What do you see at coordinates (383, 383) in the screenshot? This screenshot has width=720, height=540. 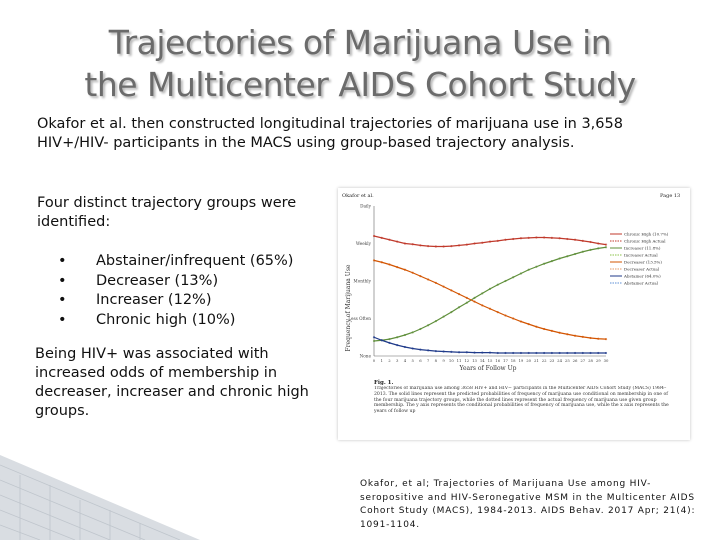 I see `figure-caption-label: Fig. 1.` at bounding box center [383, 383].